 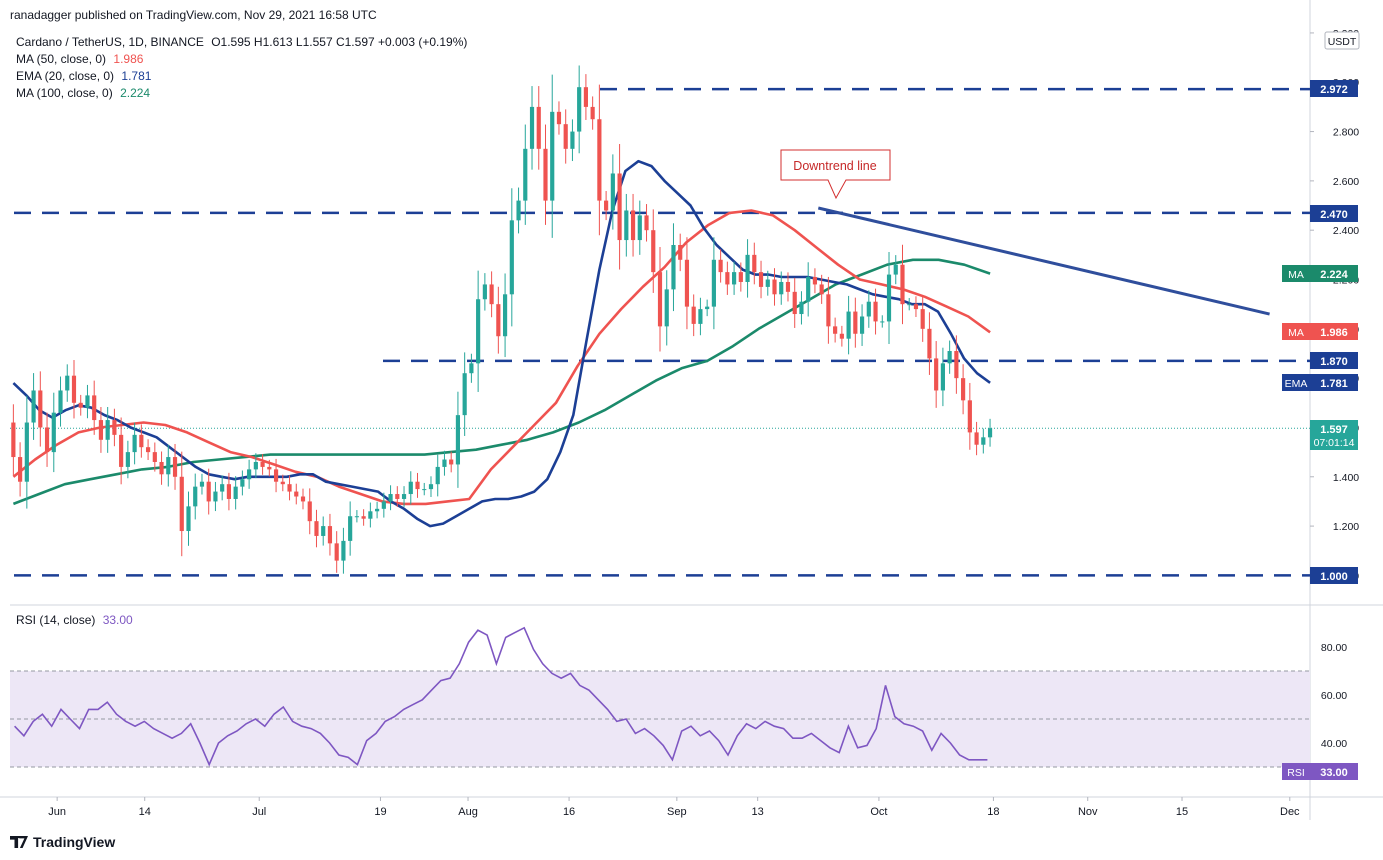 What do you see at coordinates (380, 812) in the screenshot?
I see `time-tick-label: 19` at bounding box center [380, 812].